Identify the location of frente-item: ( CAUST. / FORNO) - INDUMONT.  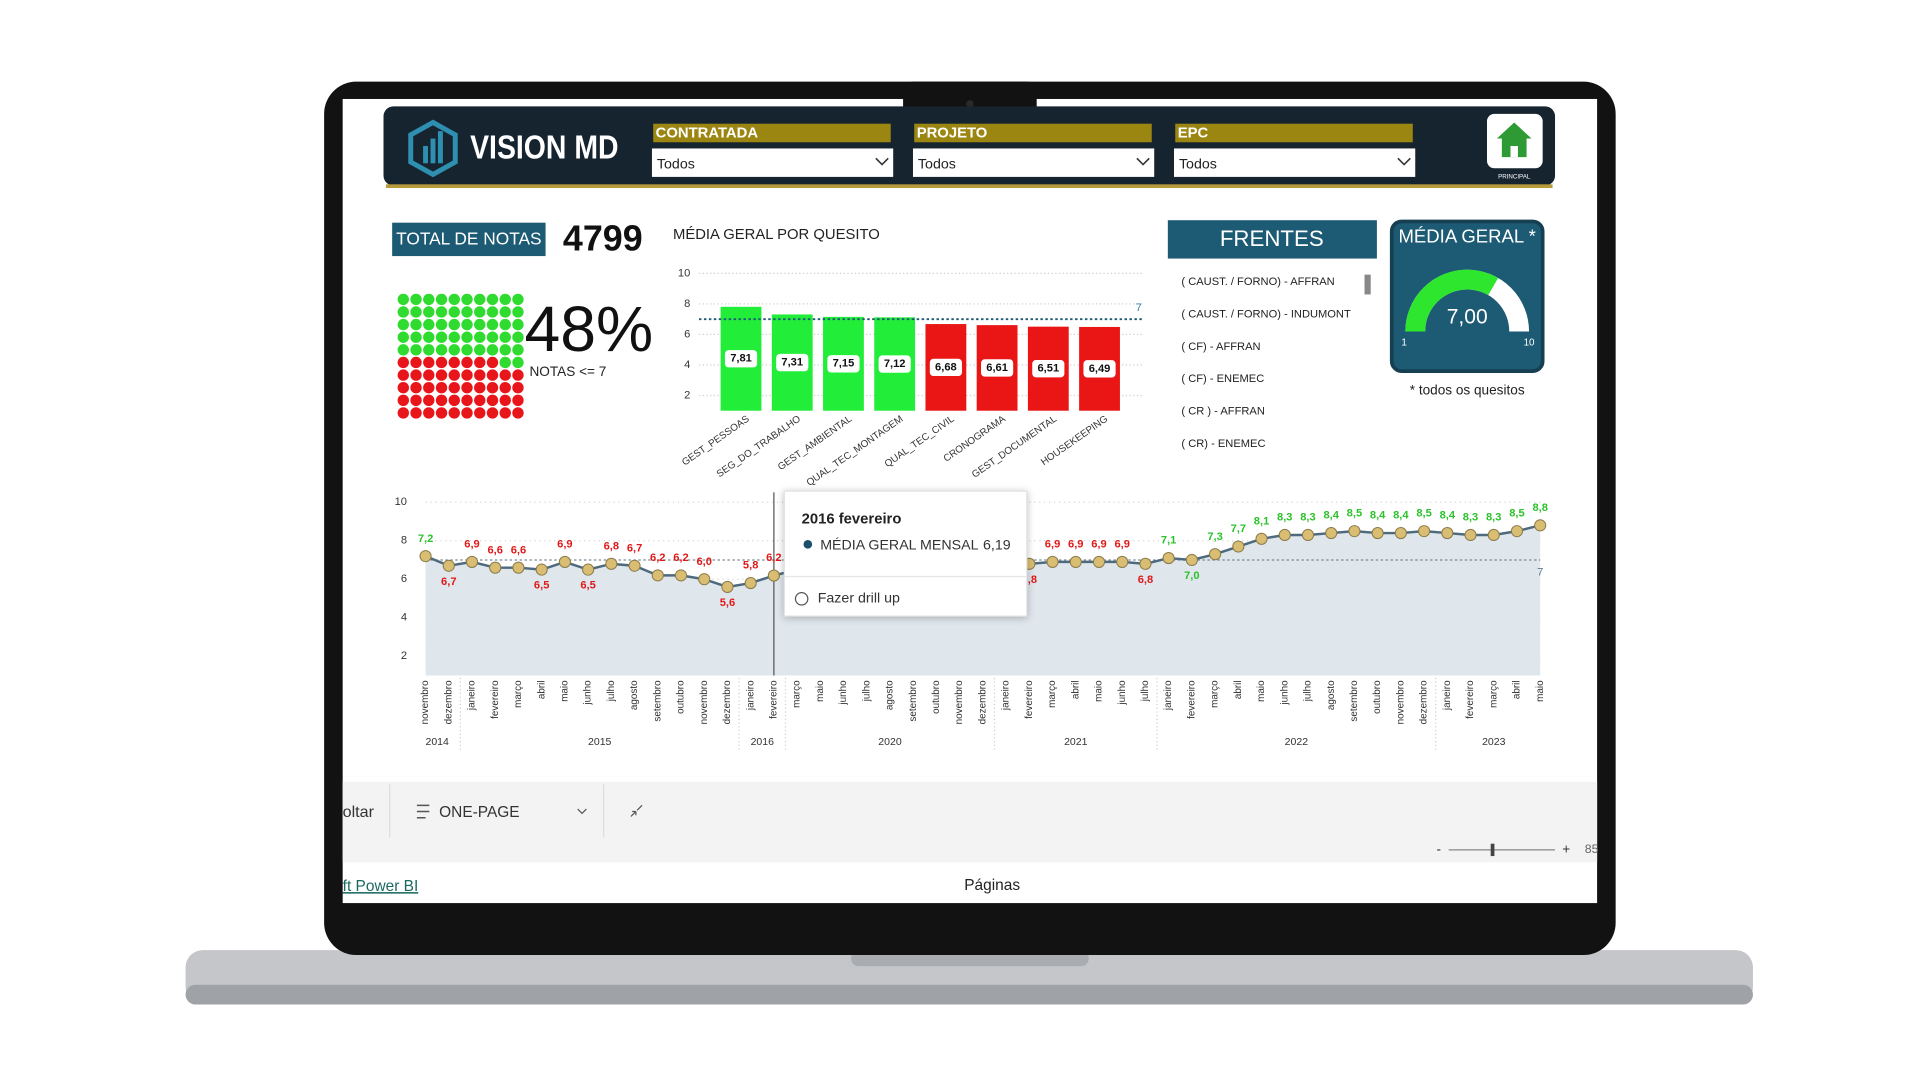
(1266, 314).